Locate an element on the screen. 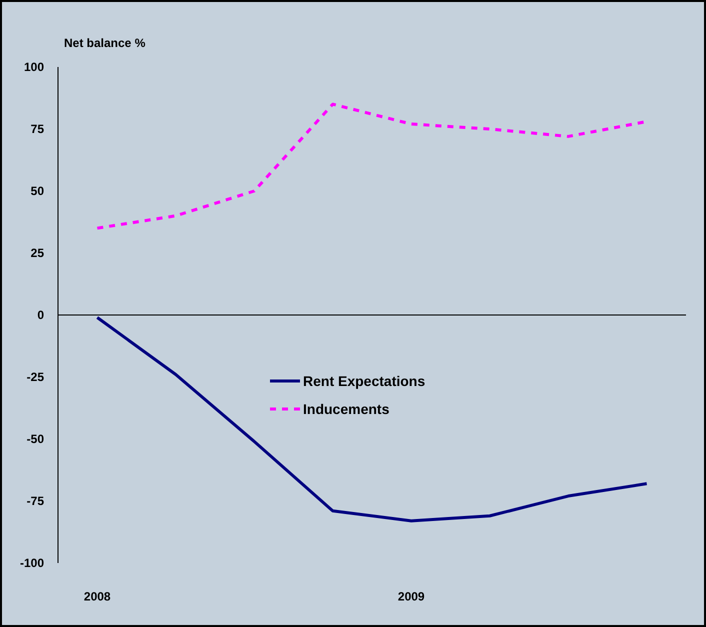 This screenshot has width=706, height=627. y-tick-label: 75 is located at coordinates (37, 129).